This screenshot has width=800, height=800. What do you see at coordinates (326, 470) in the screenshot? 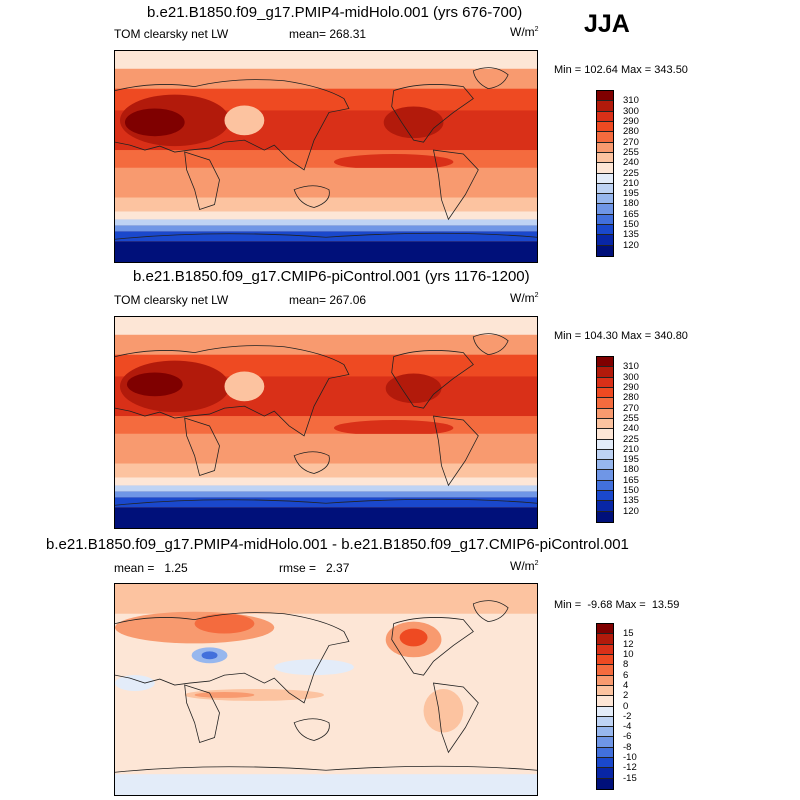
I see `panel2-band-s2` at bounding box center [326, 470].